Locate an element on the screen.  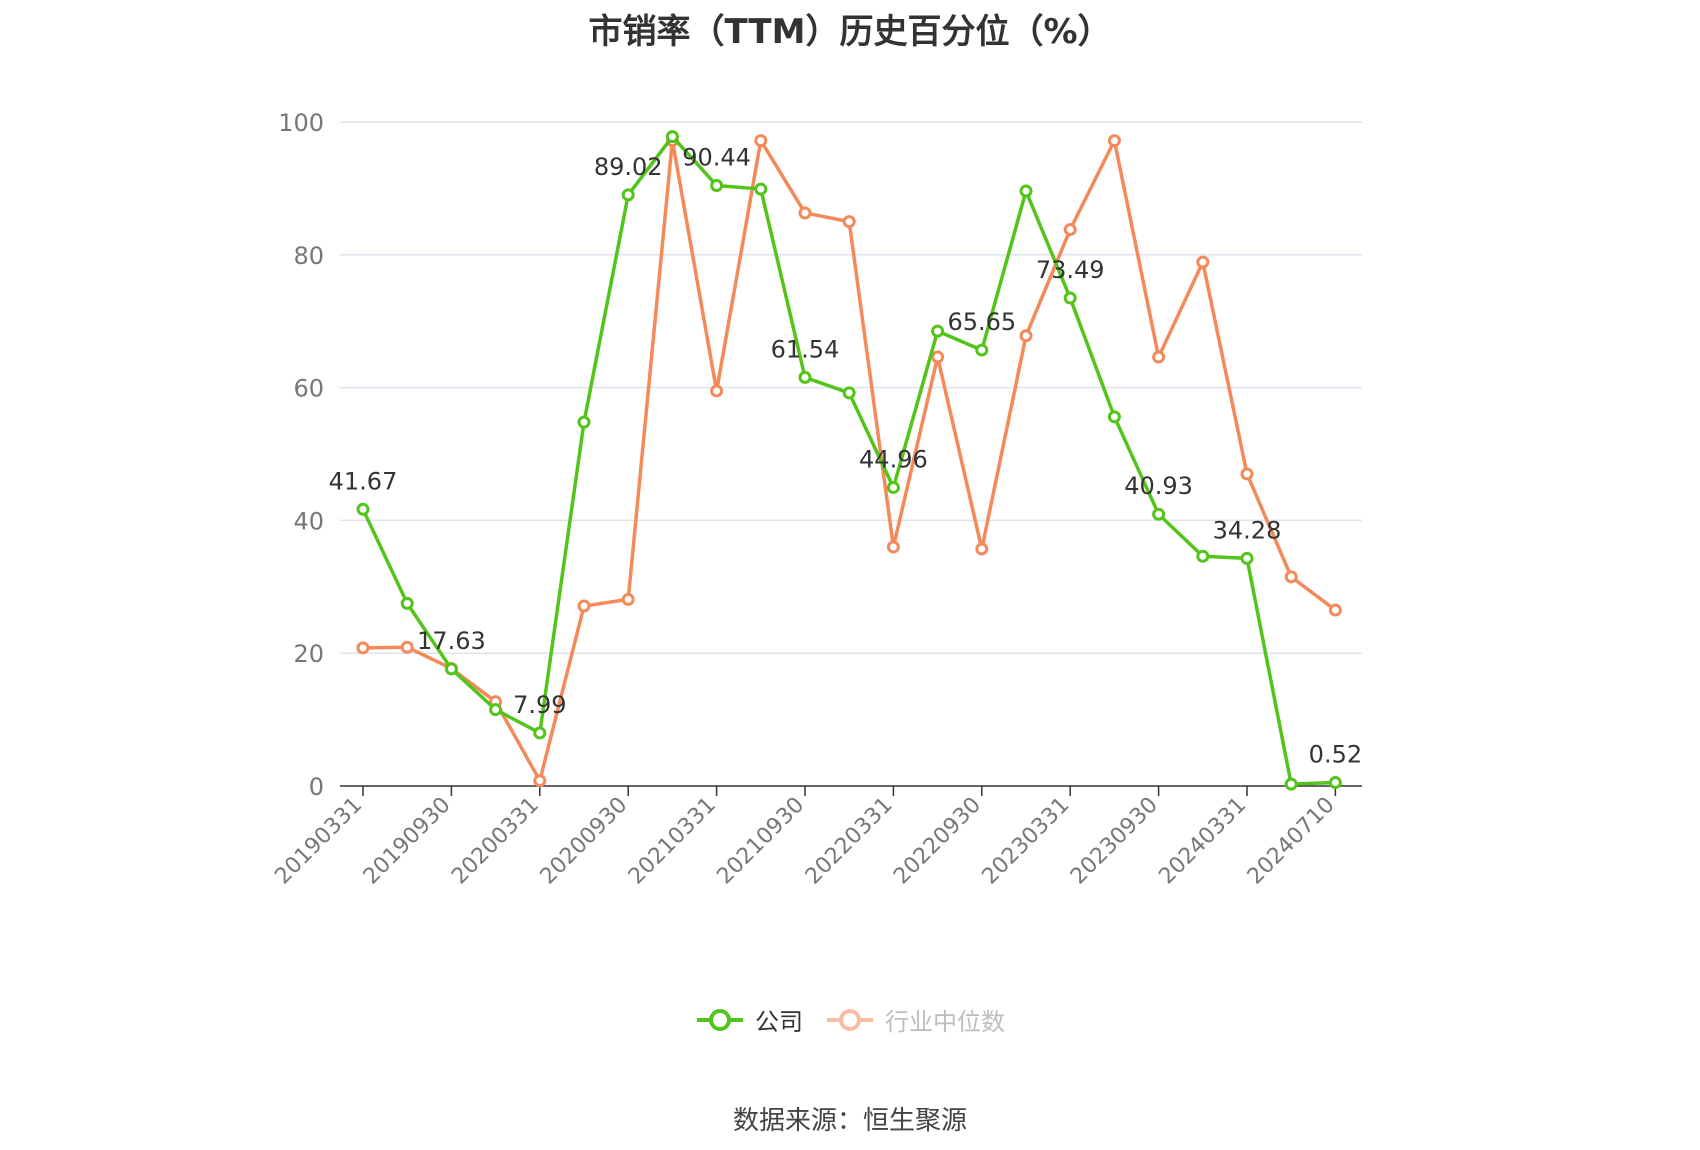
x-tick-label: 20240710 is located at coordinates (1291, 841).